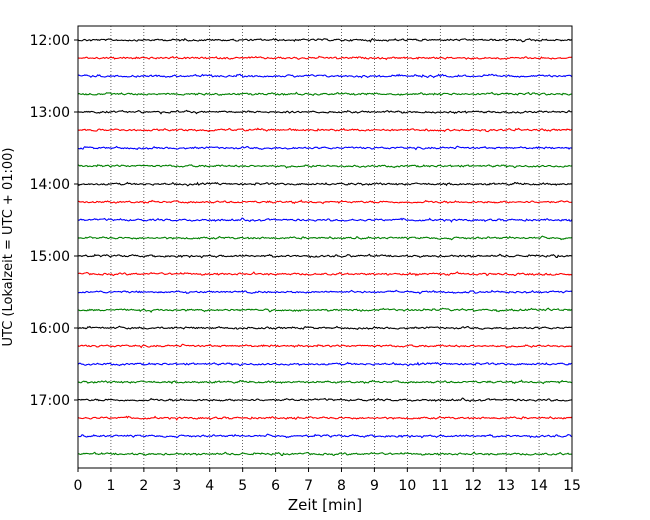  What do you see at coordinates (110, 486) in the screenshot?
I see `x-tick-label: 1` at bounding box center [110, 486].